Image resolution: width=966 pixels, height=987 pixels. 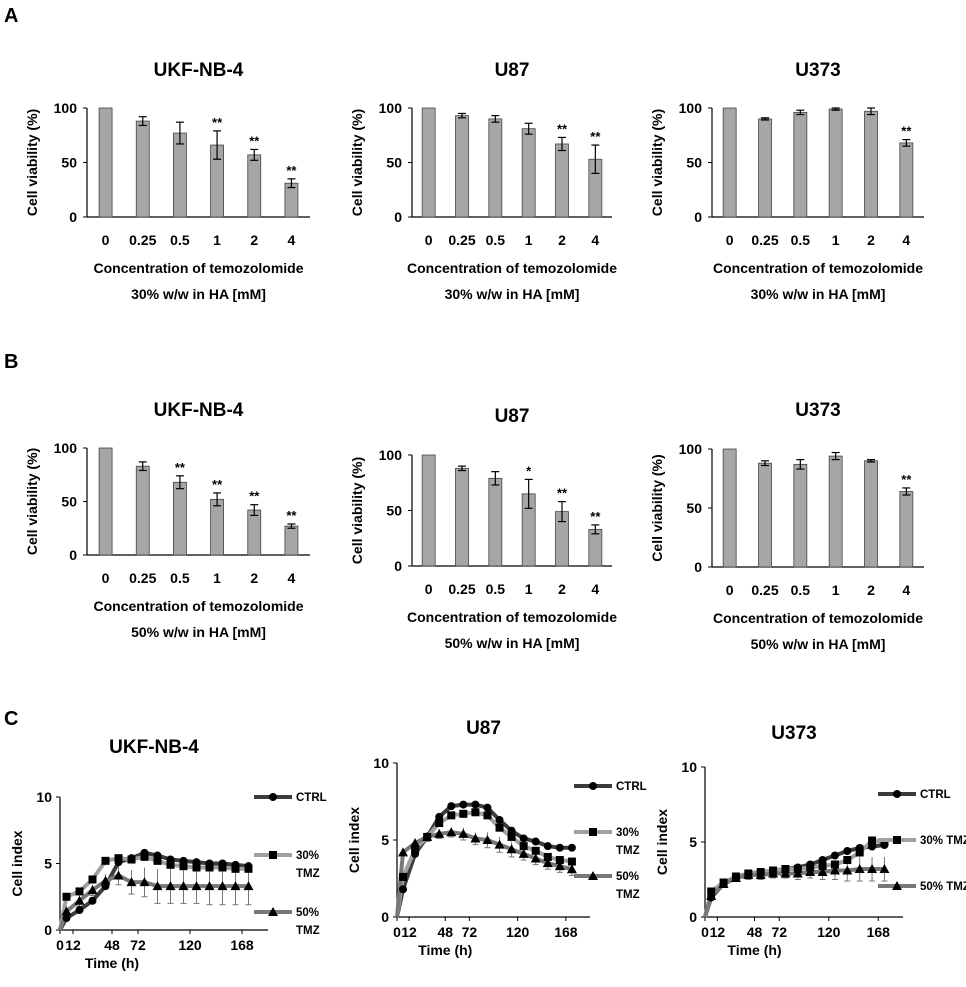 What do you see at coordinates (17, 863) in the screenshot?
I see `chart6-y-axis-label: Cell index` at bounding box center [17, 863].